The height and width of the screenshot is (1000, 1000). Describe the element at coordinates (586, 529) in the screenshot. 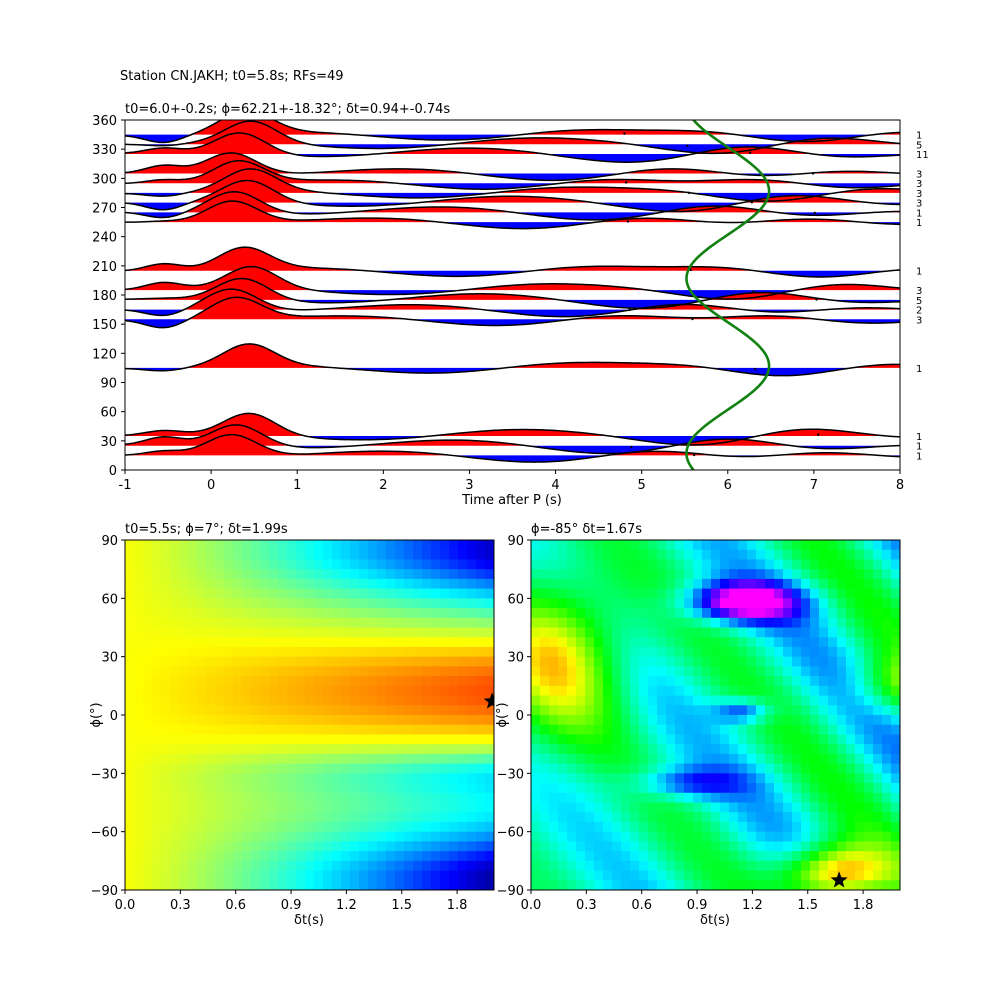

I see `right-heatmap-title: ϕ=-85° δt=1.67s` at that location.